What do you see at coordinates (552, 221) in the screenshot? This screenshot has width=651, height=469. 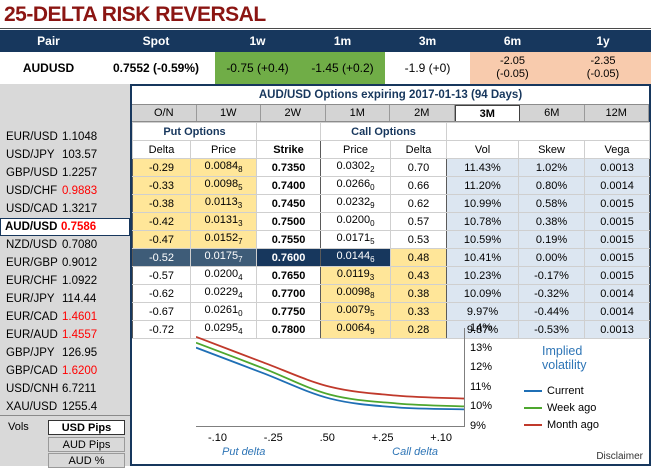 I see `skew: 0.38%` at bounding box center [552, 221].